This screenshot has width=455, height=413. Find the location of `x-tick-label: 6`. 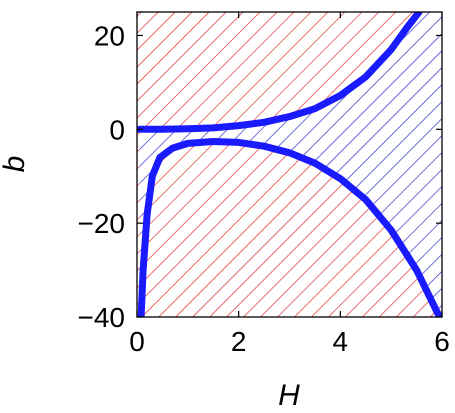

x-tick-label: 6 is located at coordinates (442, 341).